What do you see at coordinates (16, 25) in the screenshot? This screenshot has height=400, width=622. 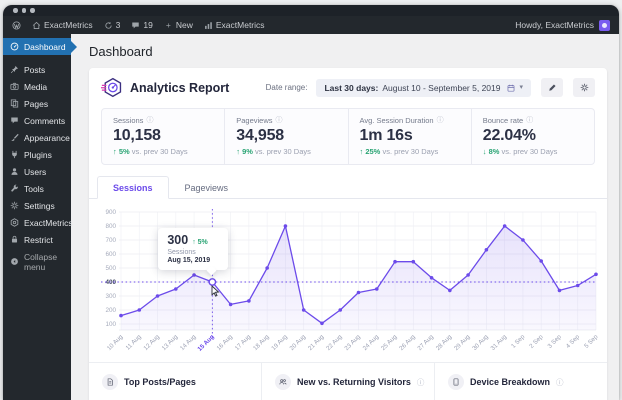 I see `adminbar-wordpress-logo` at bounding box center [16, 25].